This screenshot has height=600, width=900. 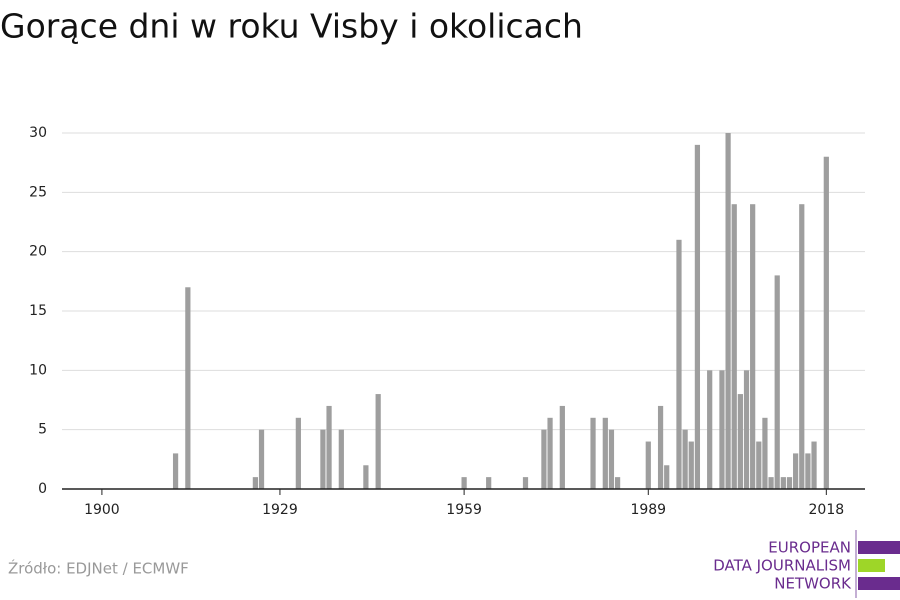 I want to click on source: Źródło: EDJNet / ECMWF, so click(x=98, y=568).